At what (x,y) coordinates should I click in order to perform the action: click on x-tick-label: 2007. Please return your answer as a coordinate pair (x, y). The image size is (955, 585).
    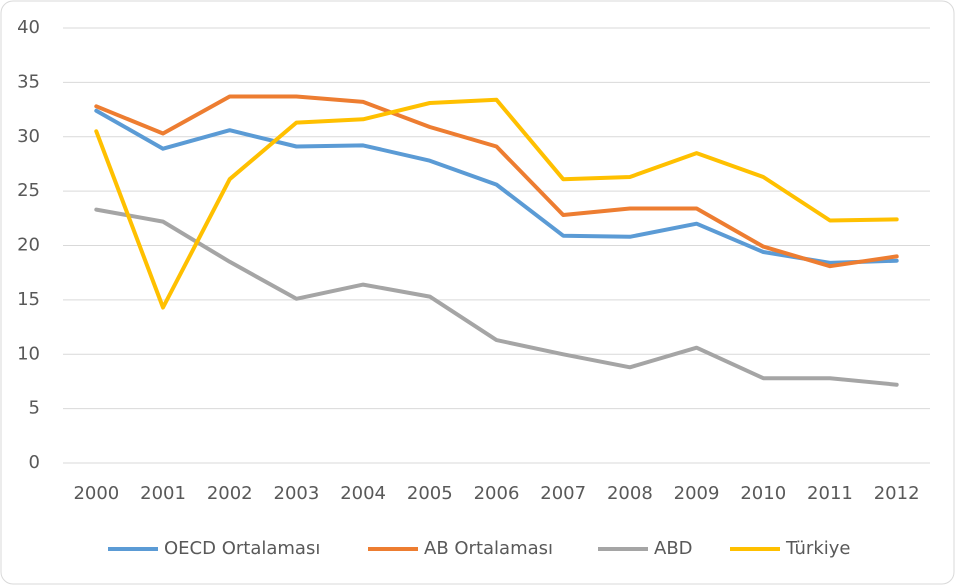
    Looking at the image, I should click on (563, 493).